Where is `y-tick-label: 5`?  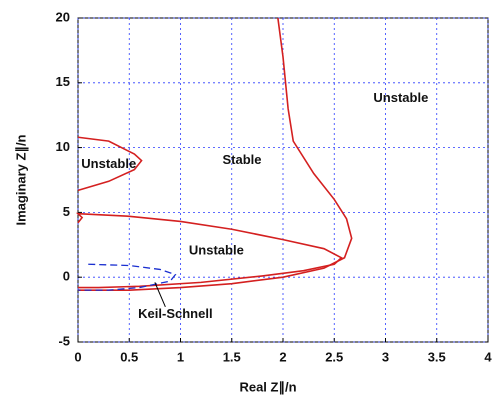
y-tick-label: 5 is located at coordinates (66, 211).